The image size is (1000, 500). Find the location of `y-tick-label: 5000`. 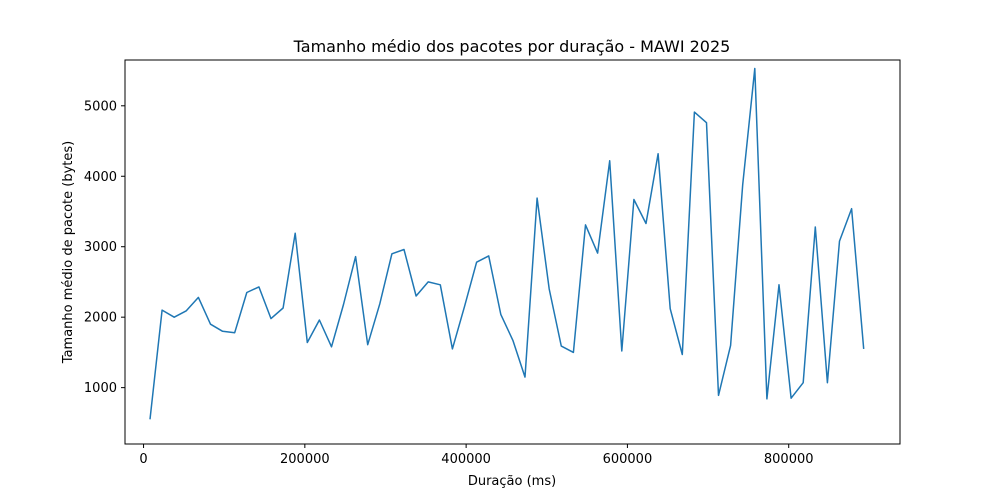

y-tick-label: 5000 is located at coordinates (100, 106).